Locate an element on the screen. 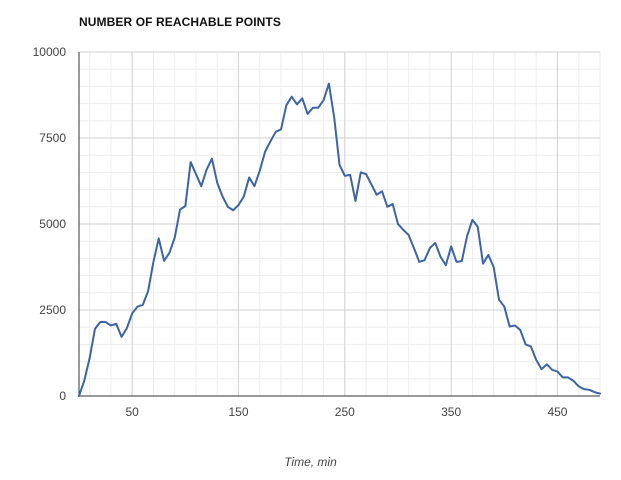 This screenshot has height=480, width=621. y-tick-label: 5000 is located at coordinates (52, 224).